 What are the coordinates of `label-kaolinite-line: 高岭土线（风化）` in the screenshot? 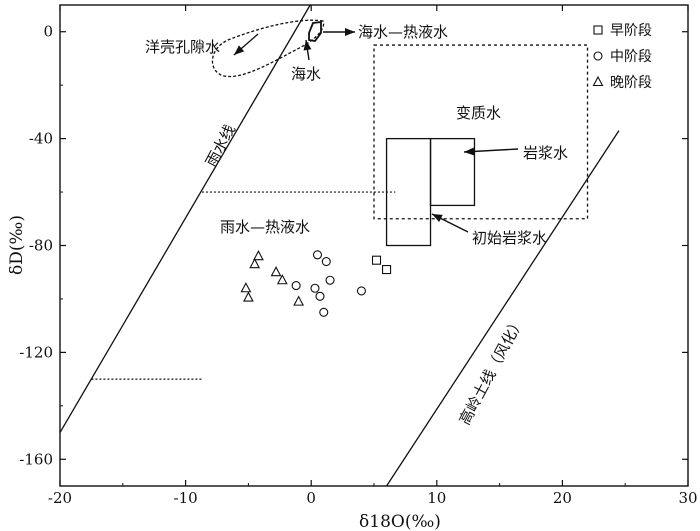 It's located at (491, 370).